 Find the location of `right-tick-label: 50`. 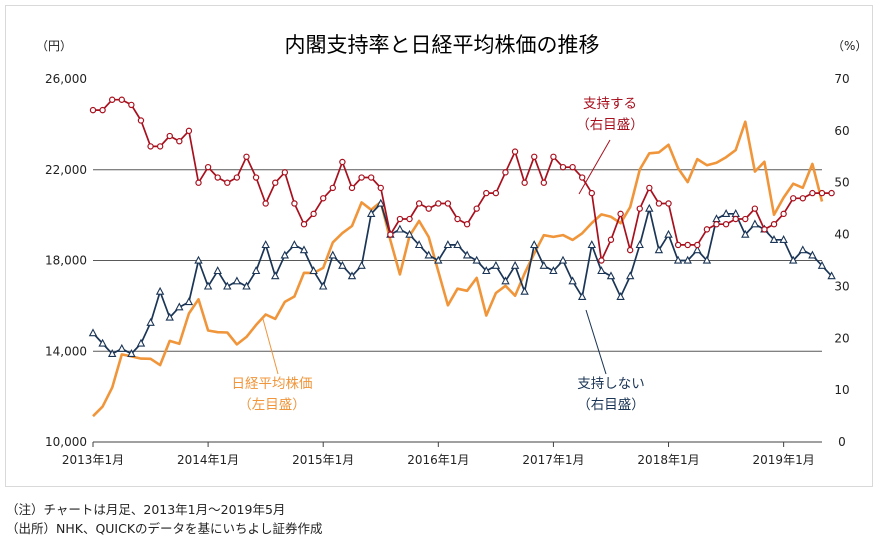

right-tick-label: 50 is located at coordinates (841, 183).